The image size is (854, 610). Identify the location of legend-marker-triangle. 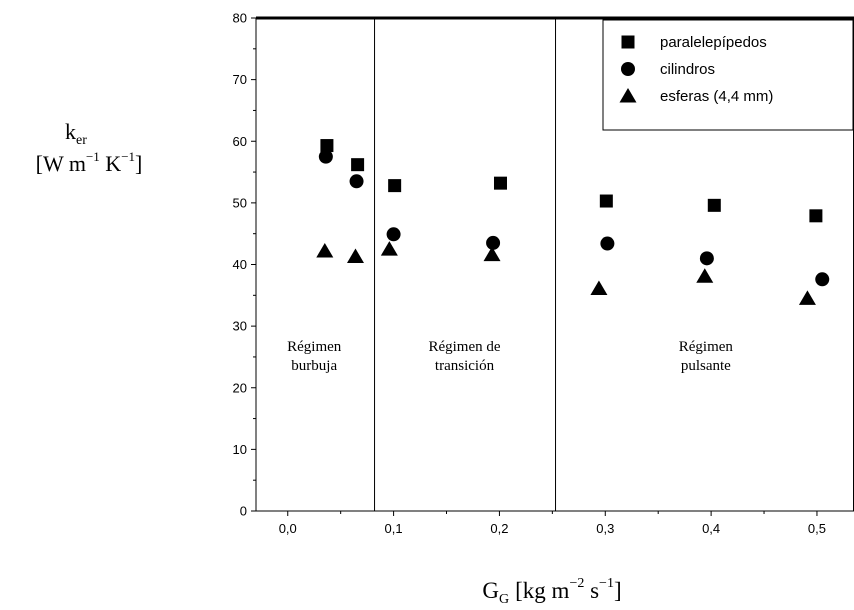
(628, 95).